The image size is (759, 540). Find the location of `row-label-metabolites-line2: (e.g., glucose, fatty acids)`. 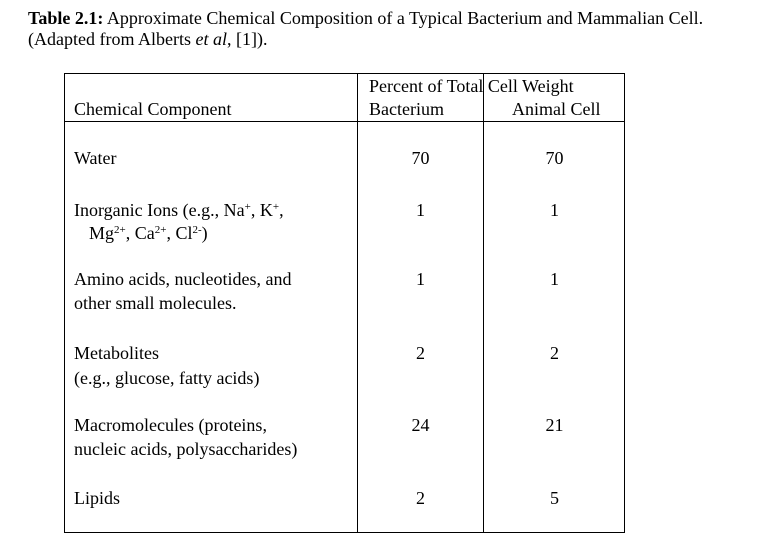

row-label-metabolites-line2: (e.g., glucose, fatty acids) is located at coordinates (167, 378).